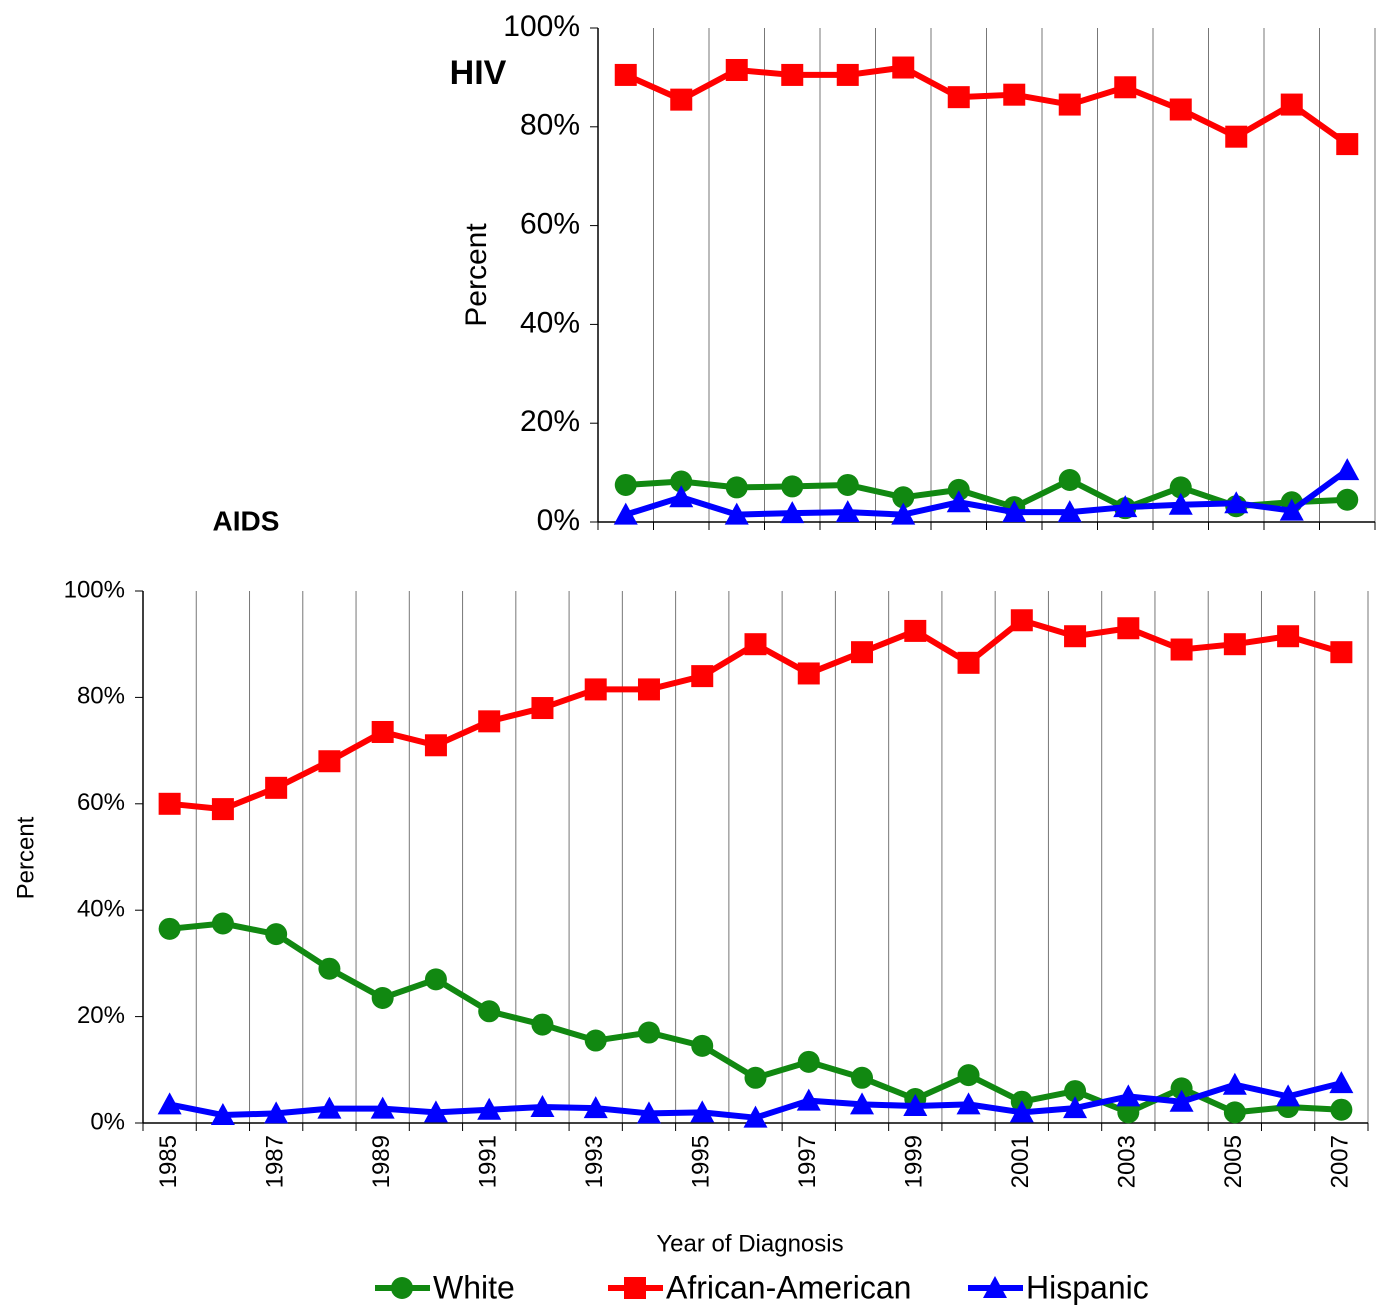  Describe the element at coordinates (914, 1161) in the screenshot. I see `x-tick-label: 1999` at that location.